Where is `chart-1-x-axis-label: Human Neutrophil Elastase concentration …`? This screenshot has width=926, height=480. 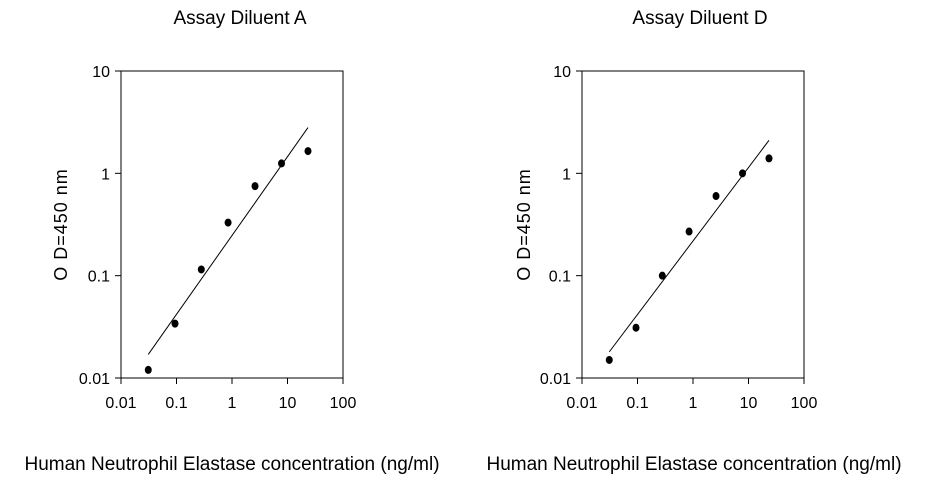 chart-1-x-axis-label: Human Neutrophil Elastase concentration … is located at coordinates (231, 464).